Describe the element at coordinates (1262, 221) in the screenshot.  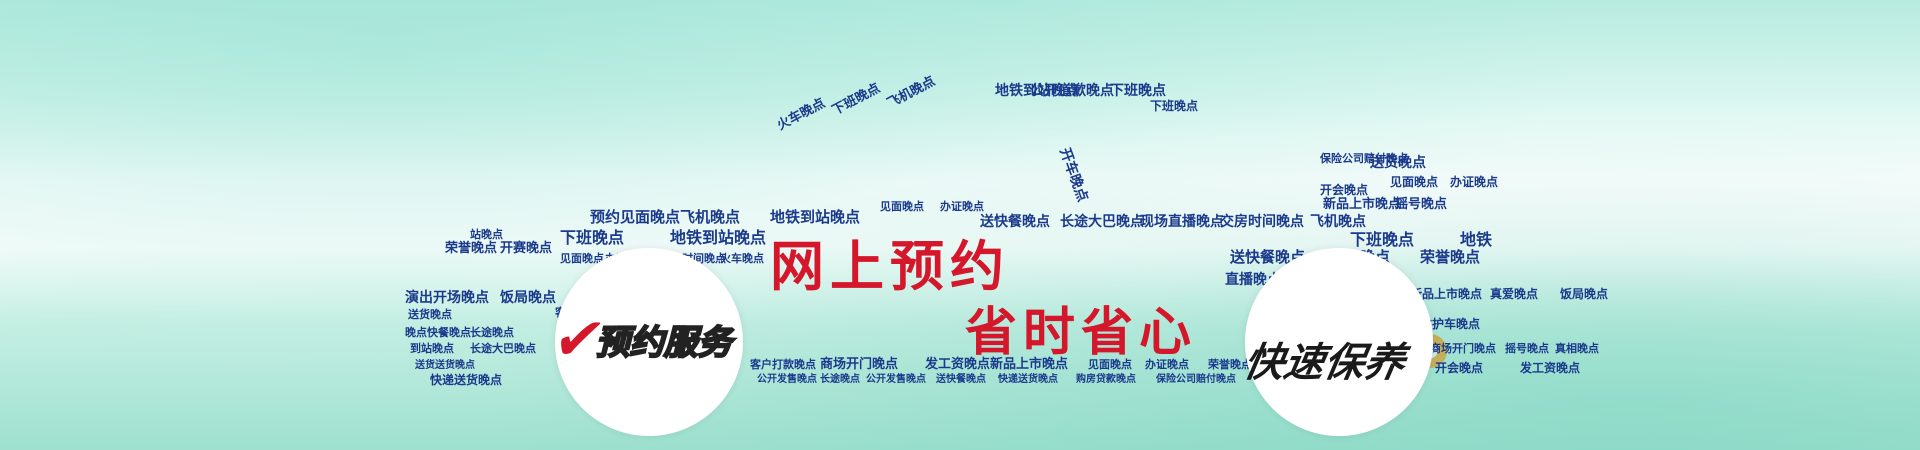
I see `word-cloud-term: 交房时间晚点` at that location.